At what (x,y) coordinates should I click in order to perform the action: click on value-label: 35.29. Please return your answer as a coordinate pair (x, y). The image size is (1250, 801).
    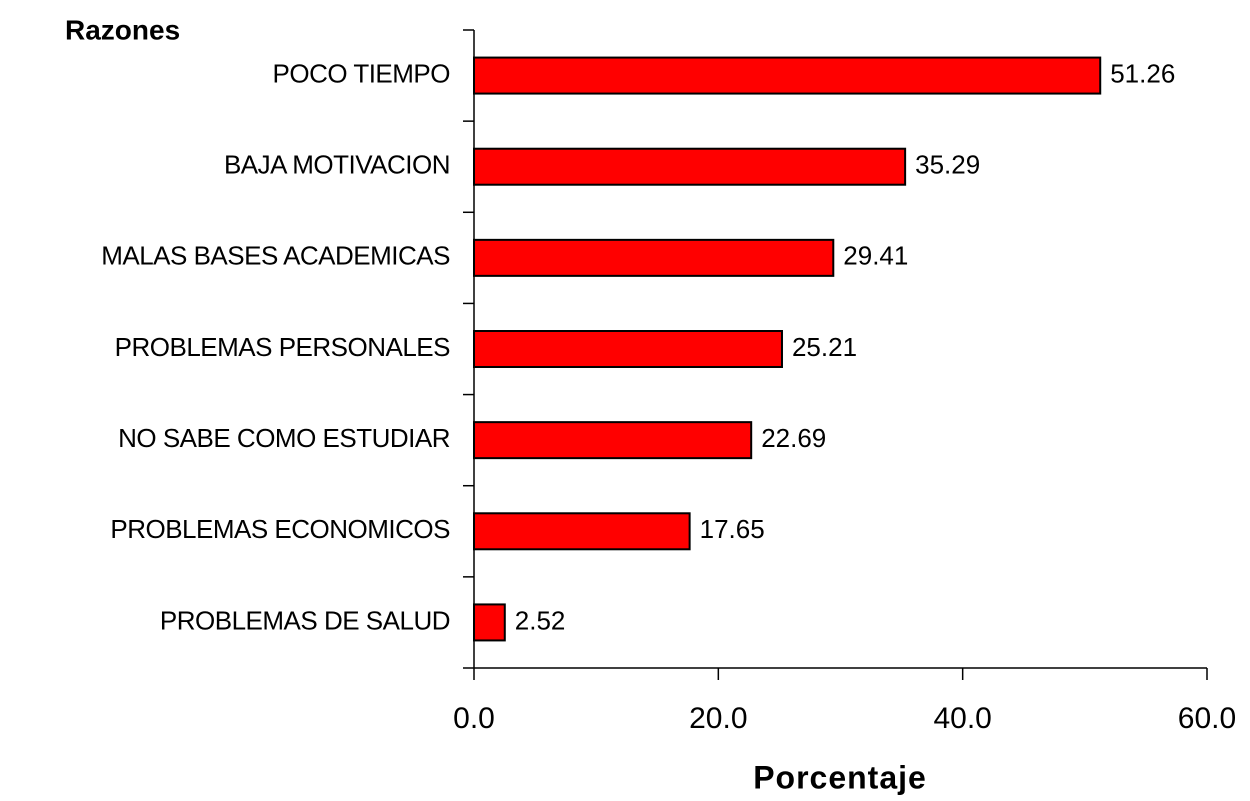
    Looking at the image, I should click on (947, 165).